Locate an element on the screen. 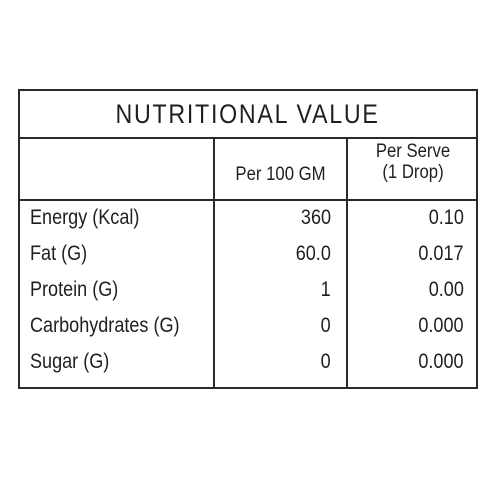 The image size is (500, 500). table-row: Protein (G) 1 0.00 is located at coordinates (248, 291).